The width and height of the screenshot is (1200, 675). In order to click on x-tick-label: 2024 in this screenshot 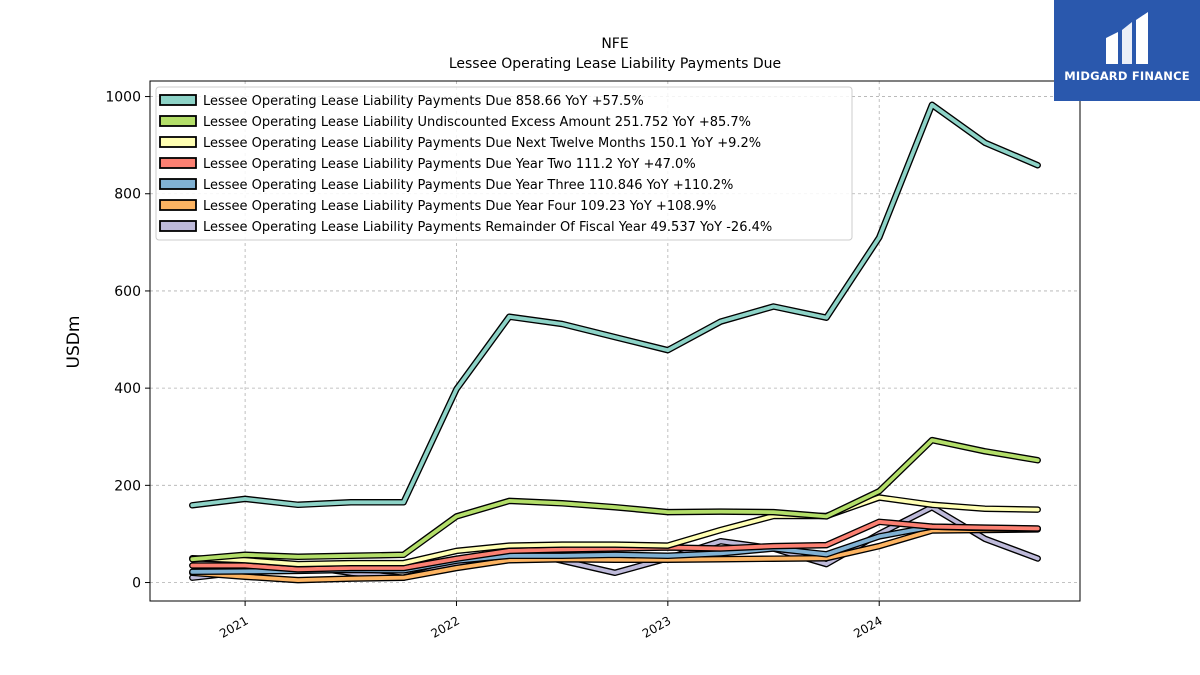, I will do `click(867, 626)`.